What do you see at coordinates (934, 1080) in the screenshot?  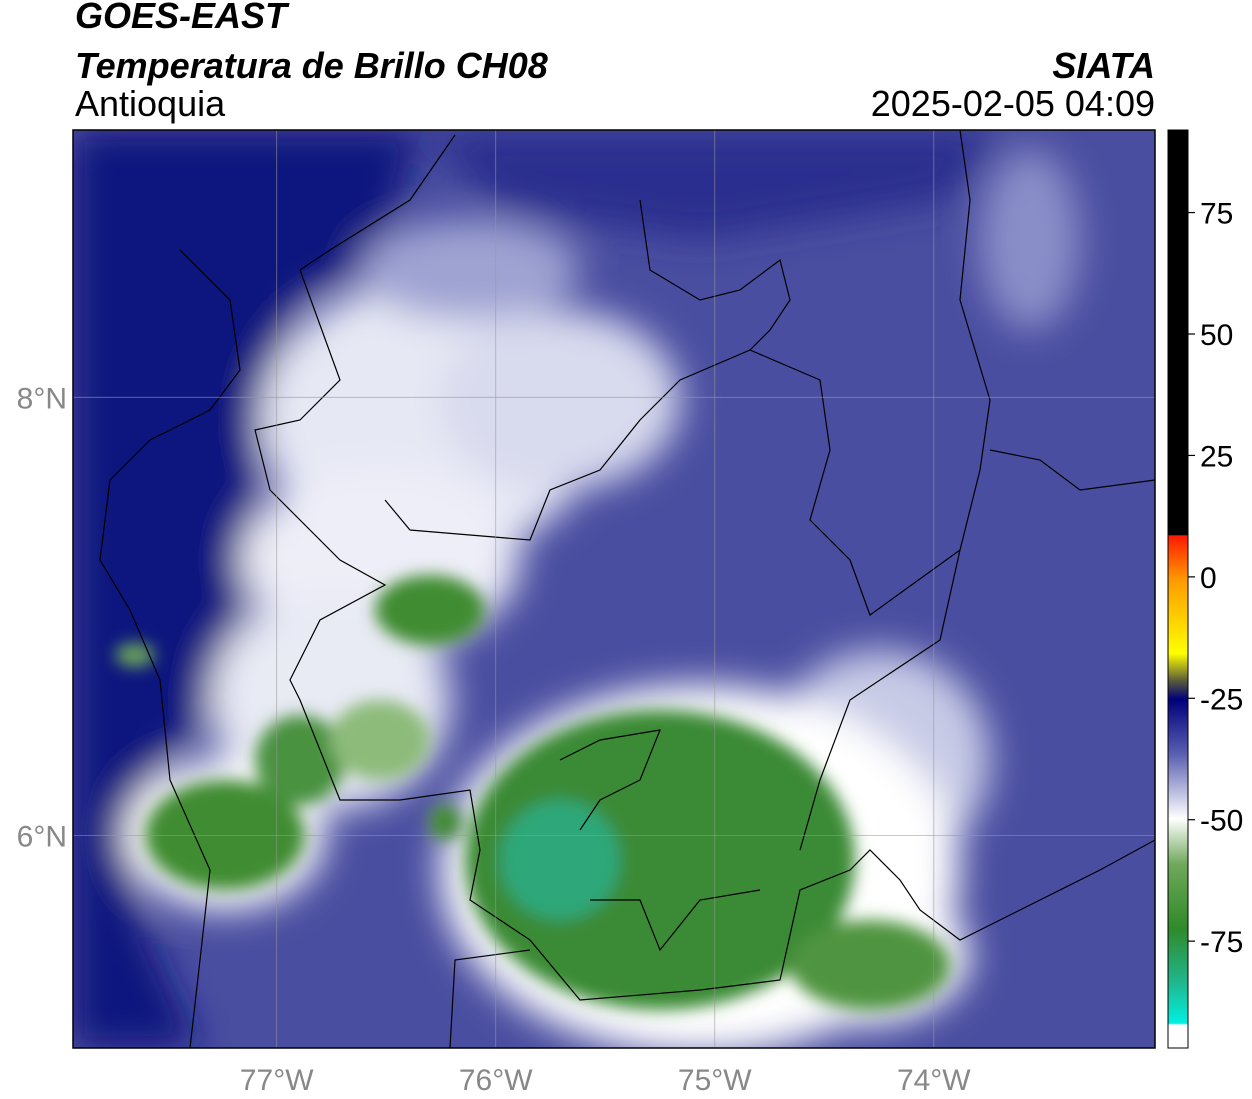 I see `x-tick-label: 74°W` at bounding box center [934, 1080].